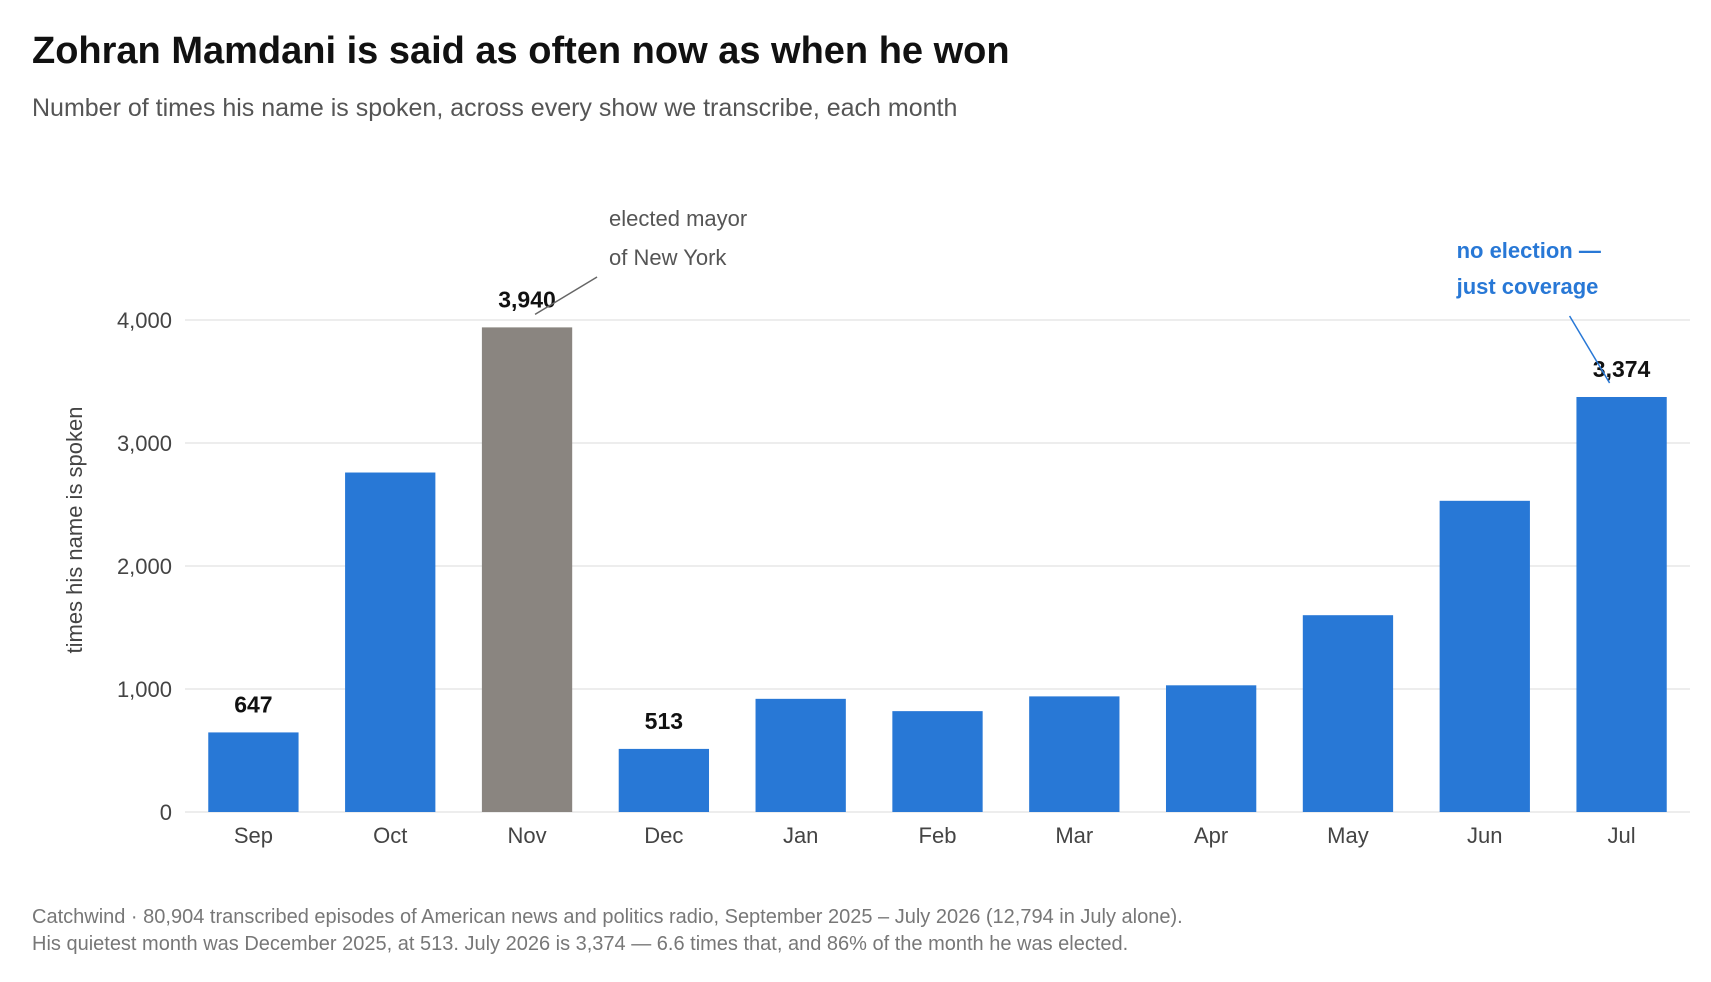 This screenshot has width=1711, height=982. I want to click on x-tick-label: Feb, so click(938, 835).